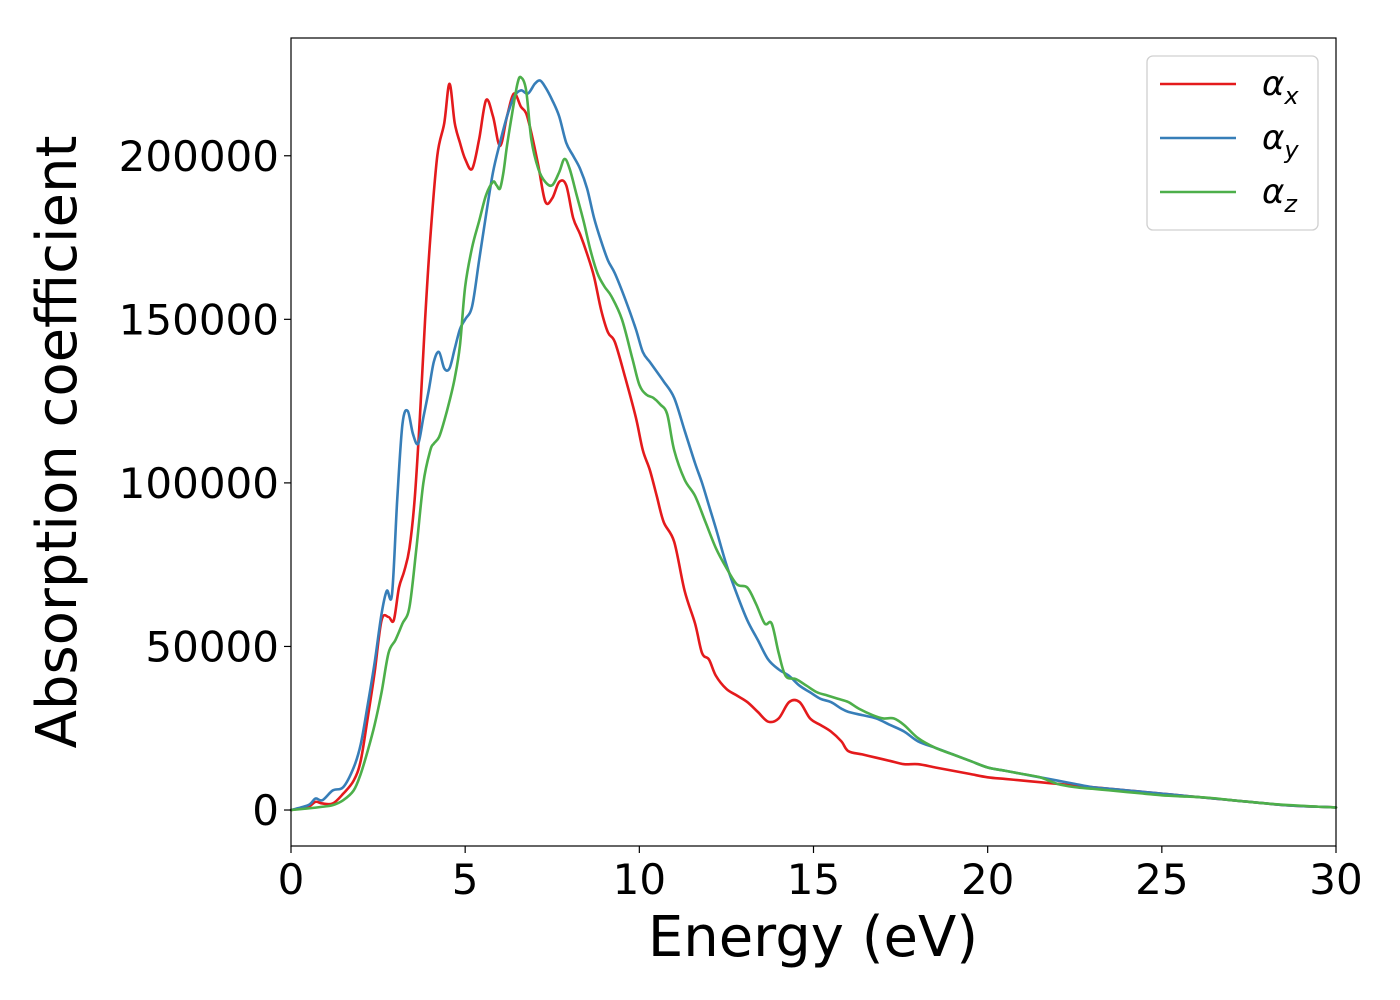 The height and width of the screenshot is (1000, 1400). What do you see at coordinates (212, 646) in the screenshot?
I see `y-tick-label: 50000` at bounding box center [212, 646].